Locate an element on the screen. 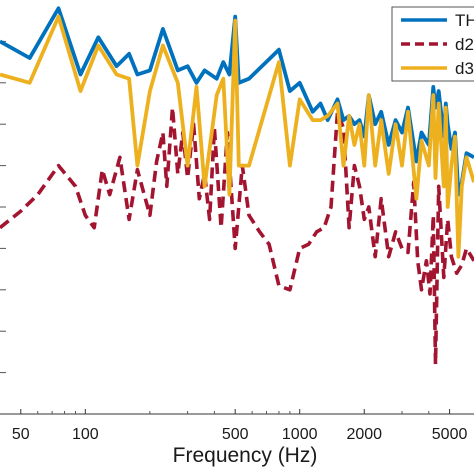 This screenshot has height=474, width=474. x-tick-label: 500 is located at coordinates (235, 434).